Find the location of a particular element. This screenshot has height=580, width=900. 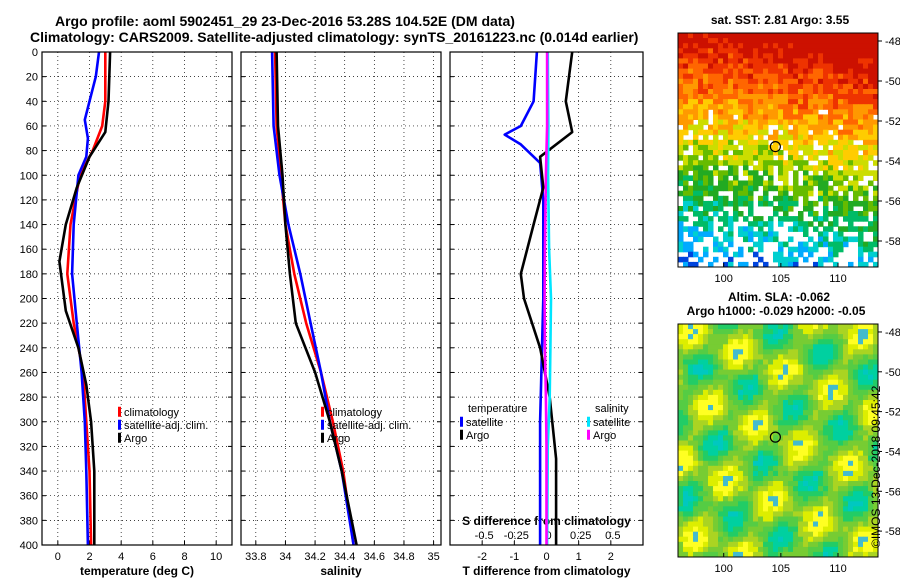

difference-x2tick-label: -0.25 is located at coordinates (516, 536).